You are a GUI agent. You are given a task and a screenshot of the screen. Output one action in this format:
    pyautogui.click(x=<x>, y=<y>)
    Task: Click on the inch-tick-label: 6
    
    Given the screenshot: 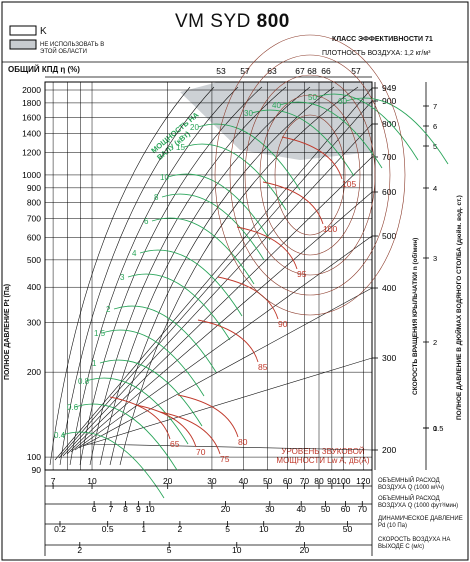 What is the action you would take?
    pyautogui.click(x=435, y=126)
    